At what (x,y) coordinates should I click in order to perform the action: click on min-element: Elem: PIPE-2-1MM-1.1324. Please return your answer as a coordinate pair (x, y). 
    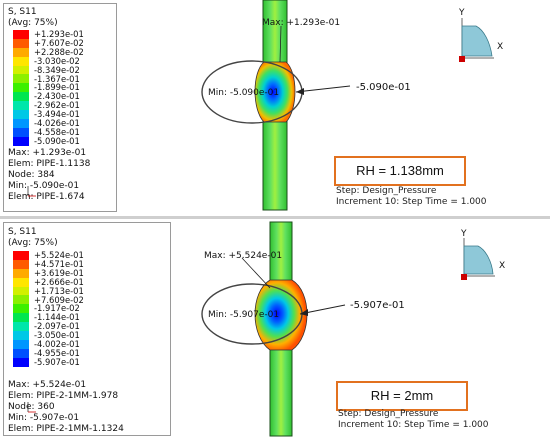
    Looking at the image, I should click on (66, 429).